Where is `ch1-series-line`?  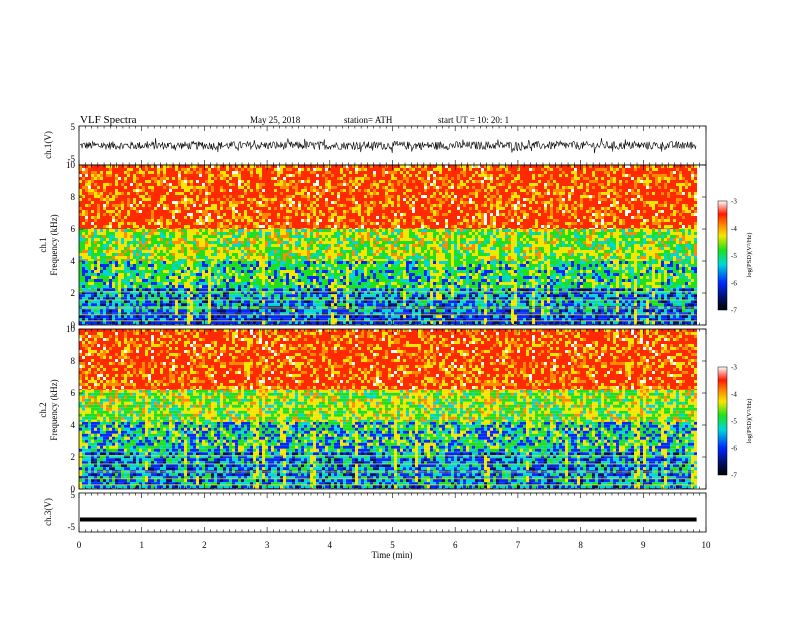 ch1-series-line is located at coordinates (388, 145).